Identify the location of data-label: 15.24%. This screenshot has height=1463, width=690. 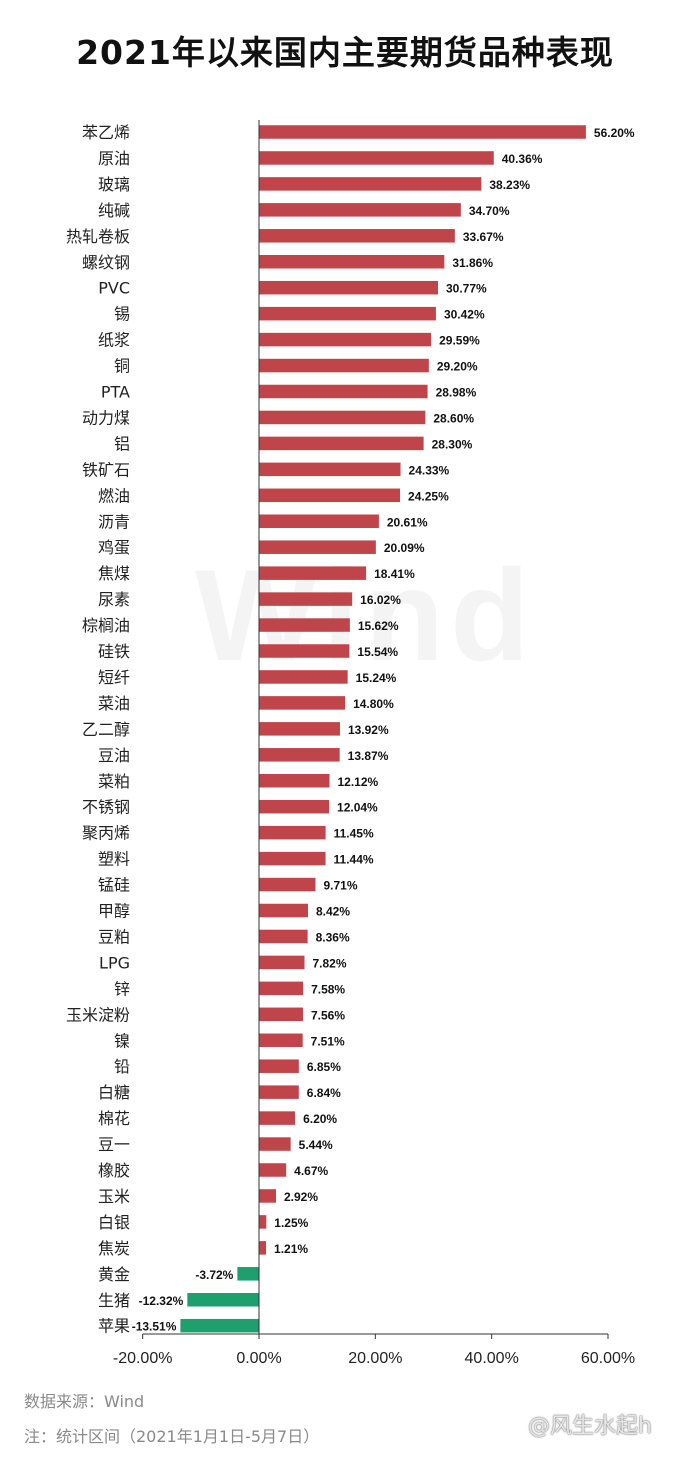
(376, 678).